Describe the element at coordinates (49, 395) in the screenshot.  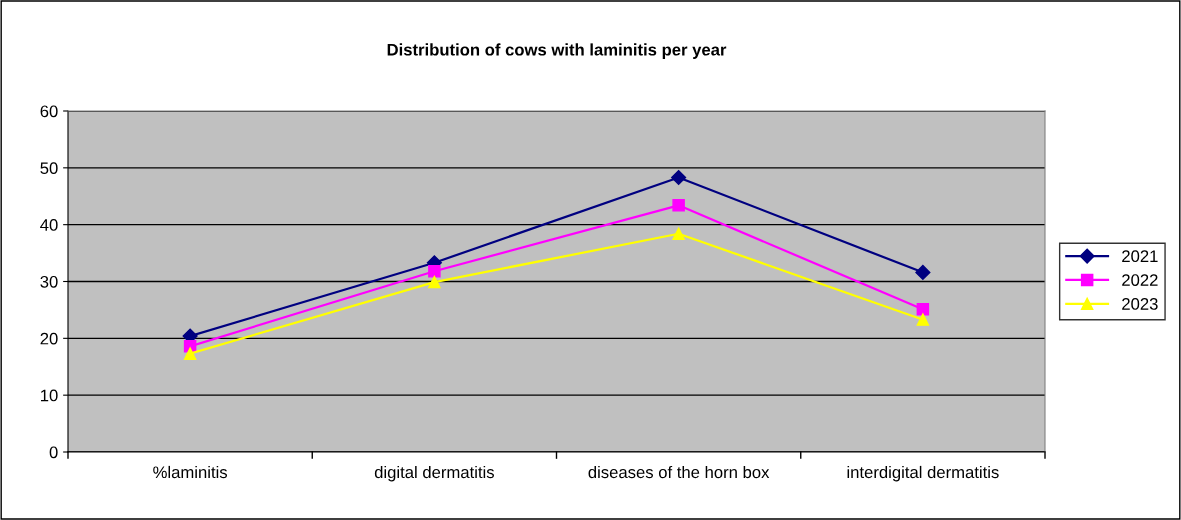
I see `y-tick-label: 10` at that location.